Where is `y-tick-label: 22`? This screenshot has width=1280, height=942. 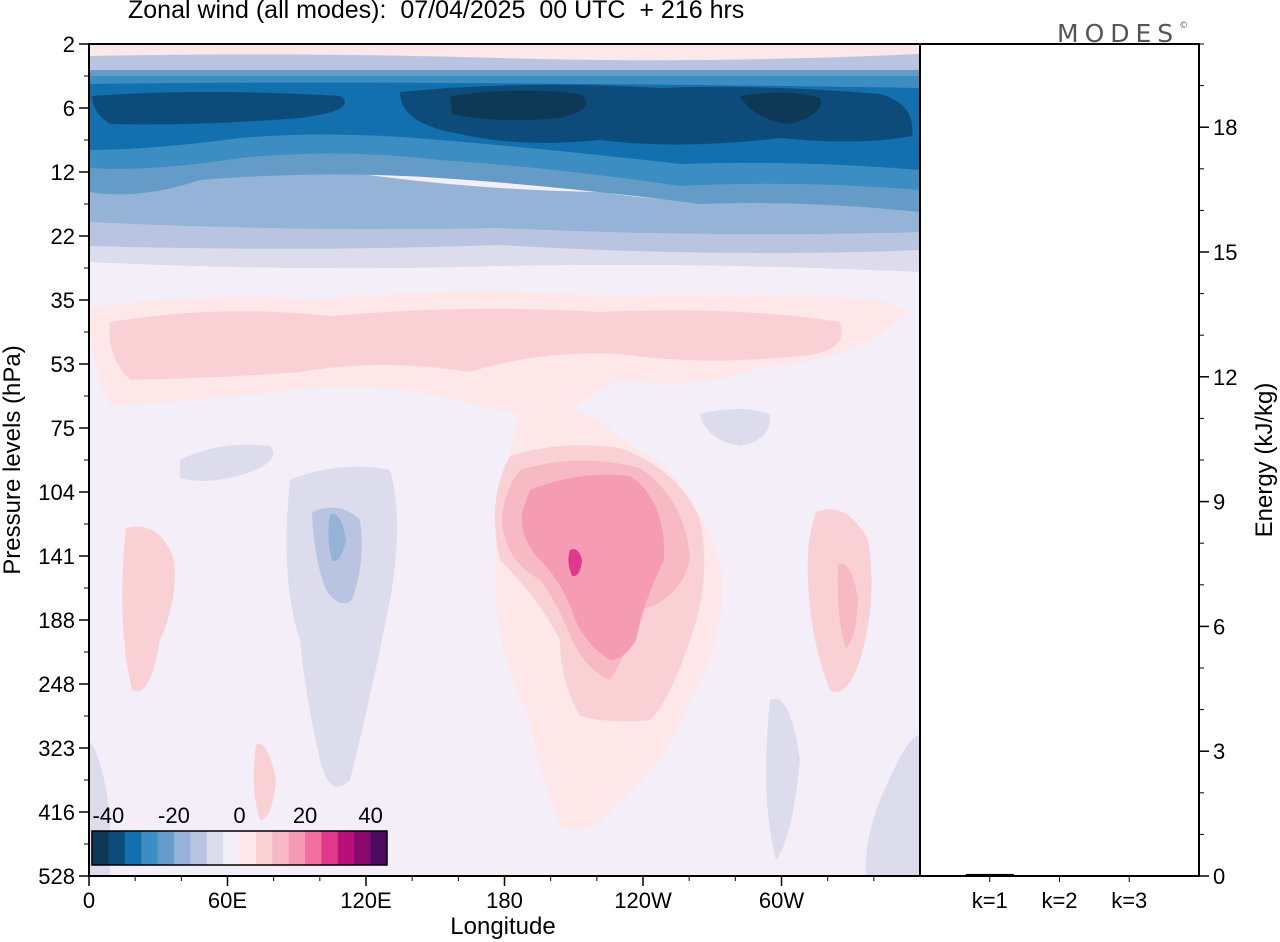
y-tick-label: 22 is located at coordinates (63, 236).